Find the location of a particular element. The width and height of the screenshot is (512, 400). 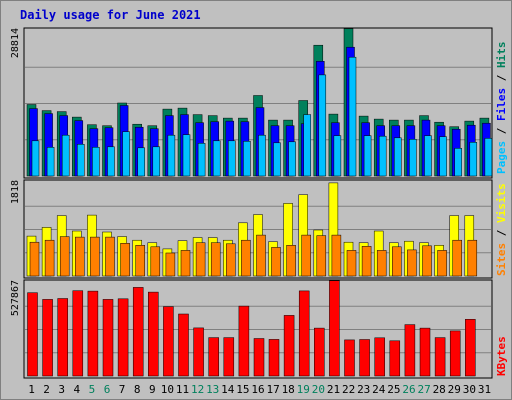

x-tick-day-5: 5 is located at coordinates (92, 389).